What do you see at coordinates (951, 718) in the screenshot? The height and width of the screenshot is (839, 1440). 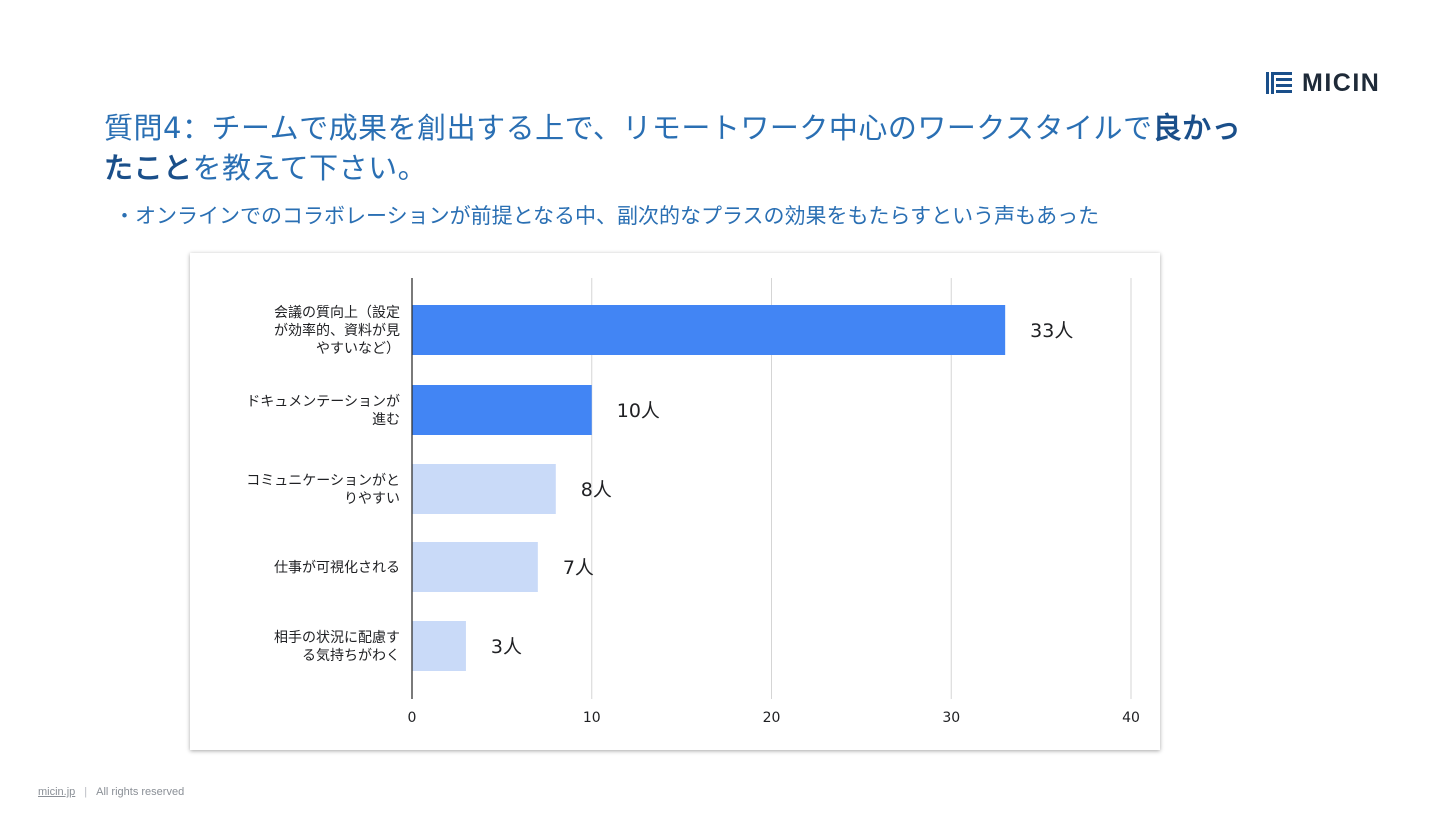 I see `x-tick-label-30: 30` at bounding box center [951, 718].